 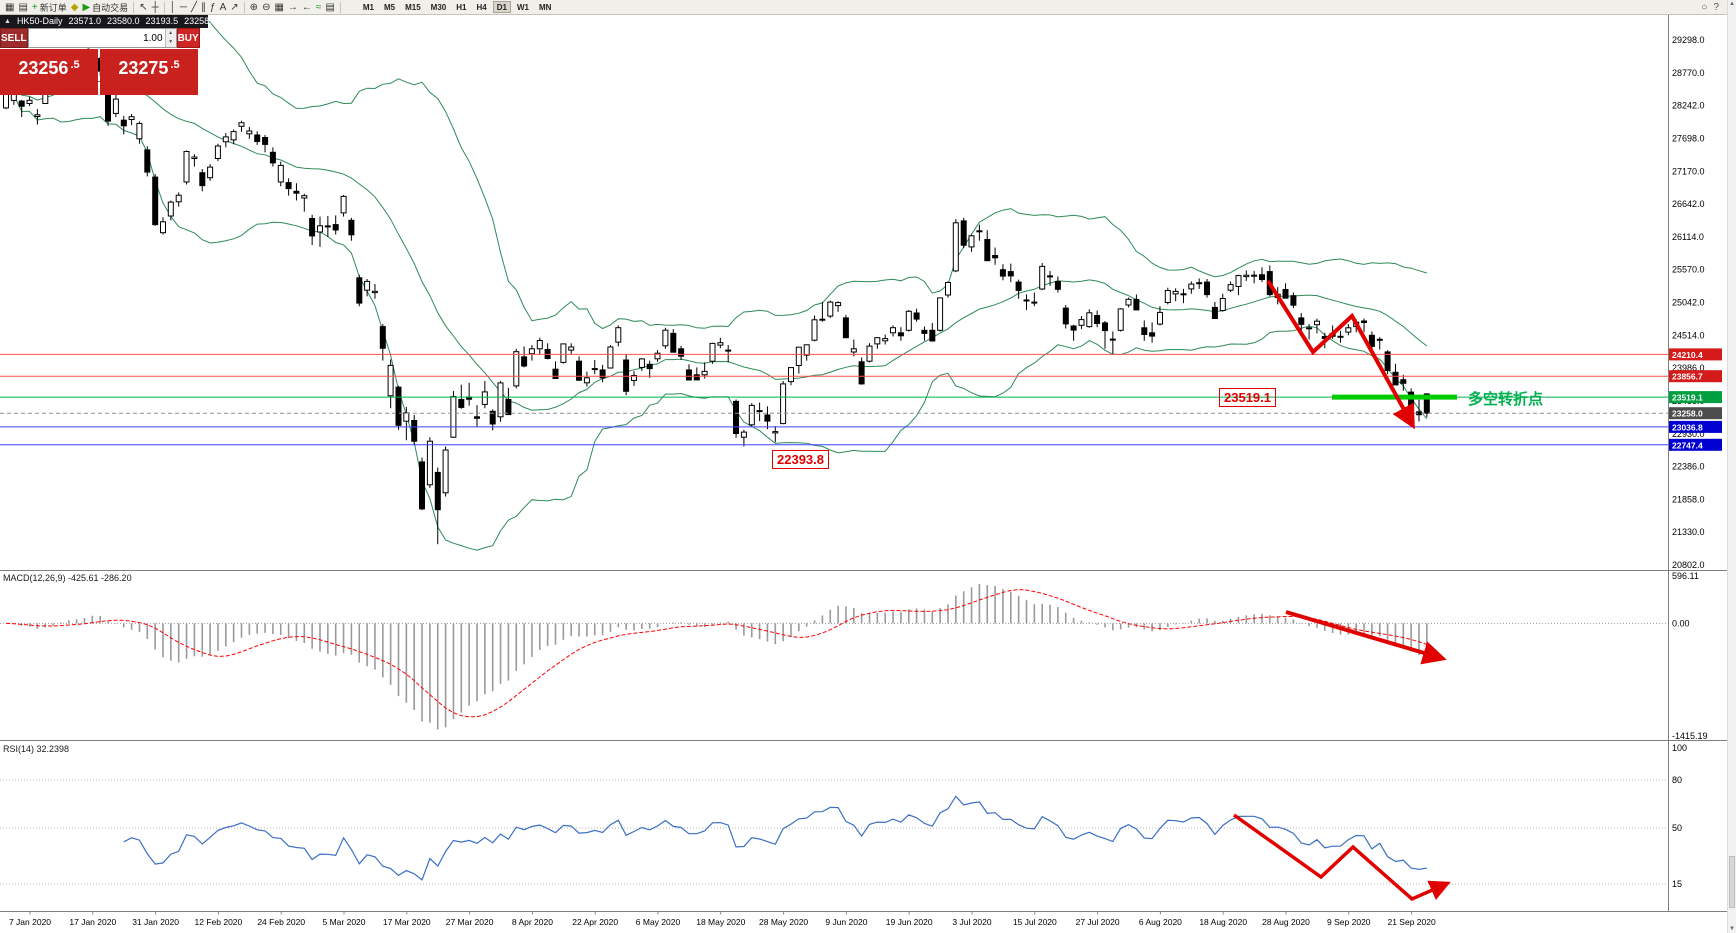 I want to click on timeframe-w1-button: W1, so click(x=522, y=7).